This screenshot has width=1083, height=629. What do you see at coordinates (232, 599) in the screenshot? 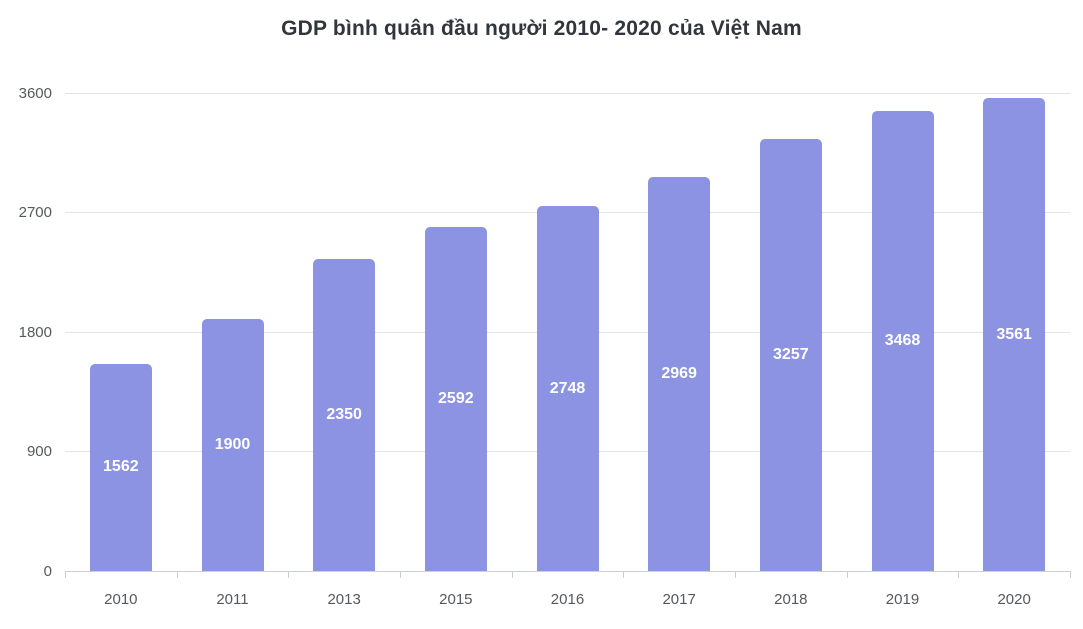
I see `x-axis-tick-label: 2011` at bounding box center [232, 599].